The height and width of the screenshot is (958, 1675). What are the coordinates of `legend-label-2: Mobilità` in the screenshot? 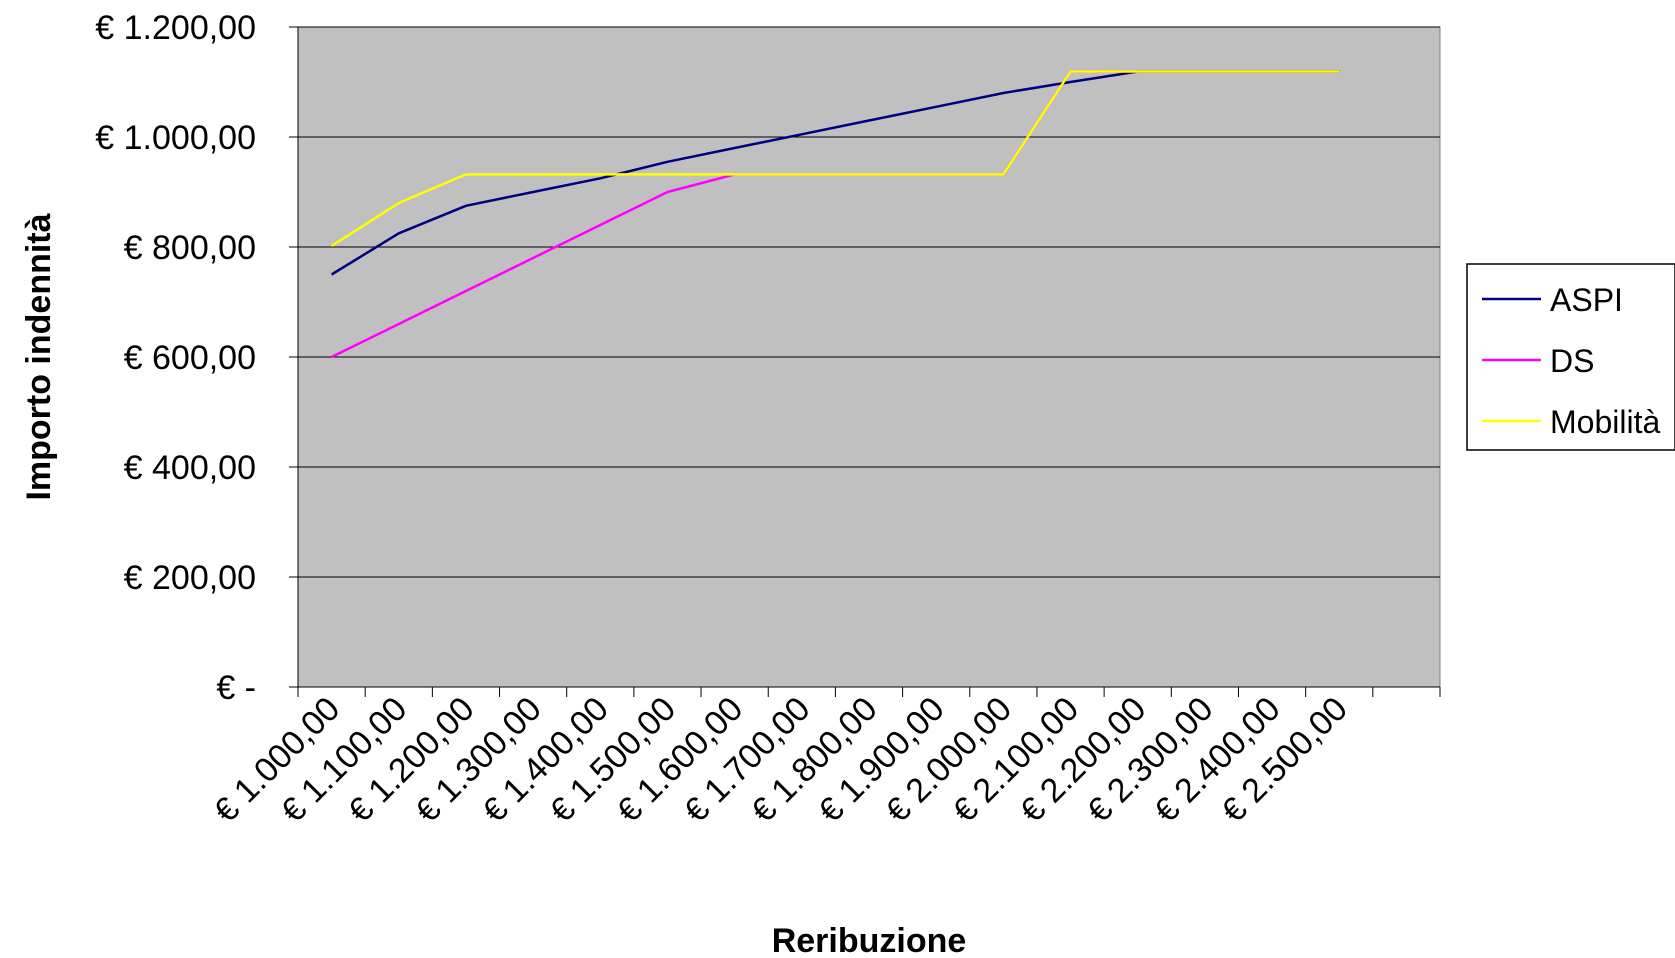 It's located at (1605, 422).